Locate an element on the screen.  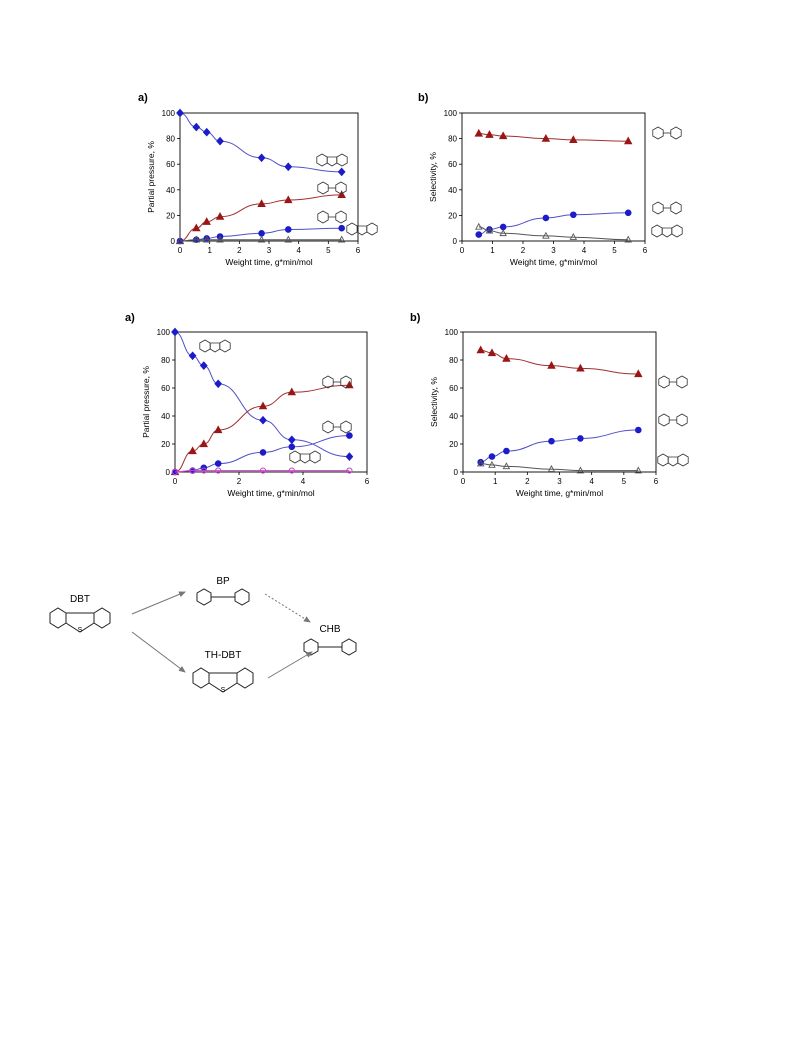
dibenzothiophene-icon is located at coordinates (332, 160).